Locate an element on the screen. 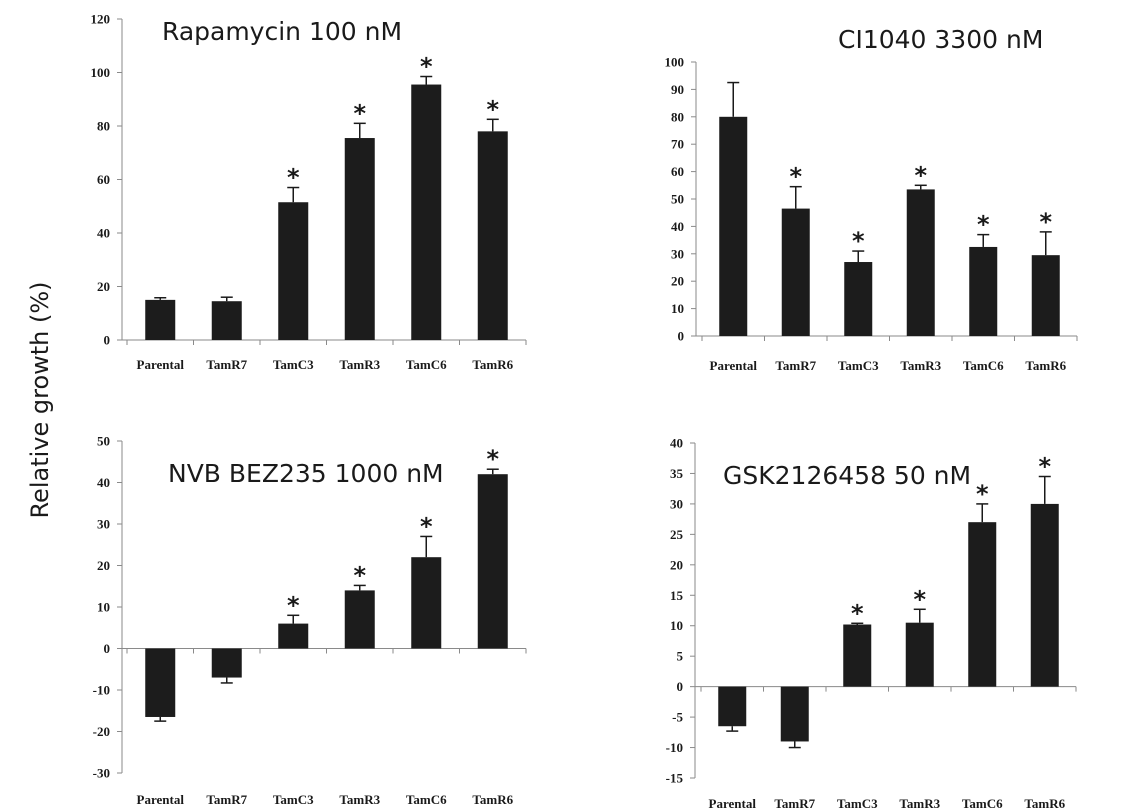 This screenshot has height=811, width=1128. y-tick-label: 5 is located at coordinates (680, 656).